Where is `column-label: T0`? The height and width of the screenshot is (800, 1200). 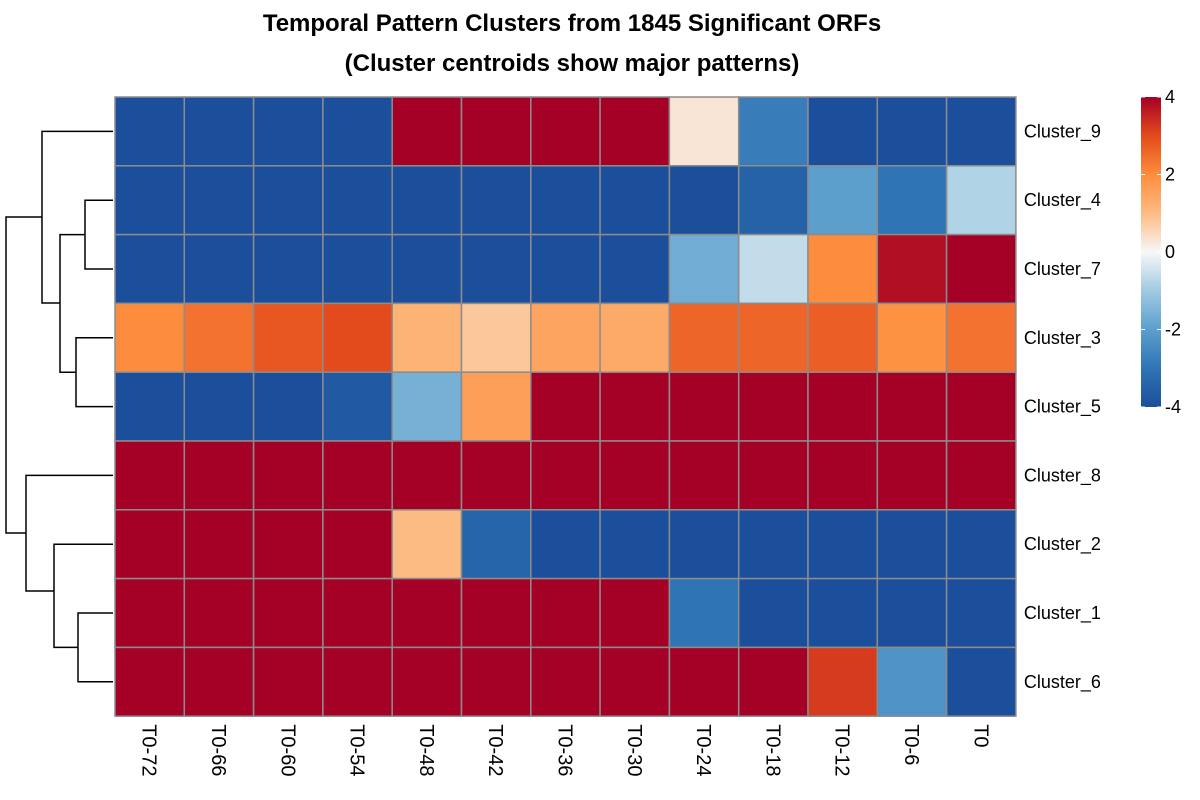
column-label: T0 is located at coordinates (980, 735).